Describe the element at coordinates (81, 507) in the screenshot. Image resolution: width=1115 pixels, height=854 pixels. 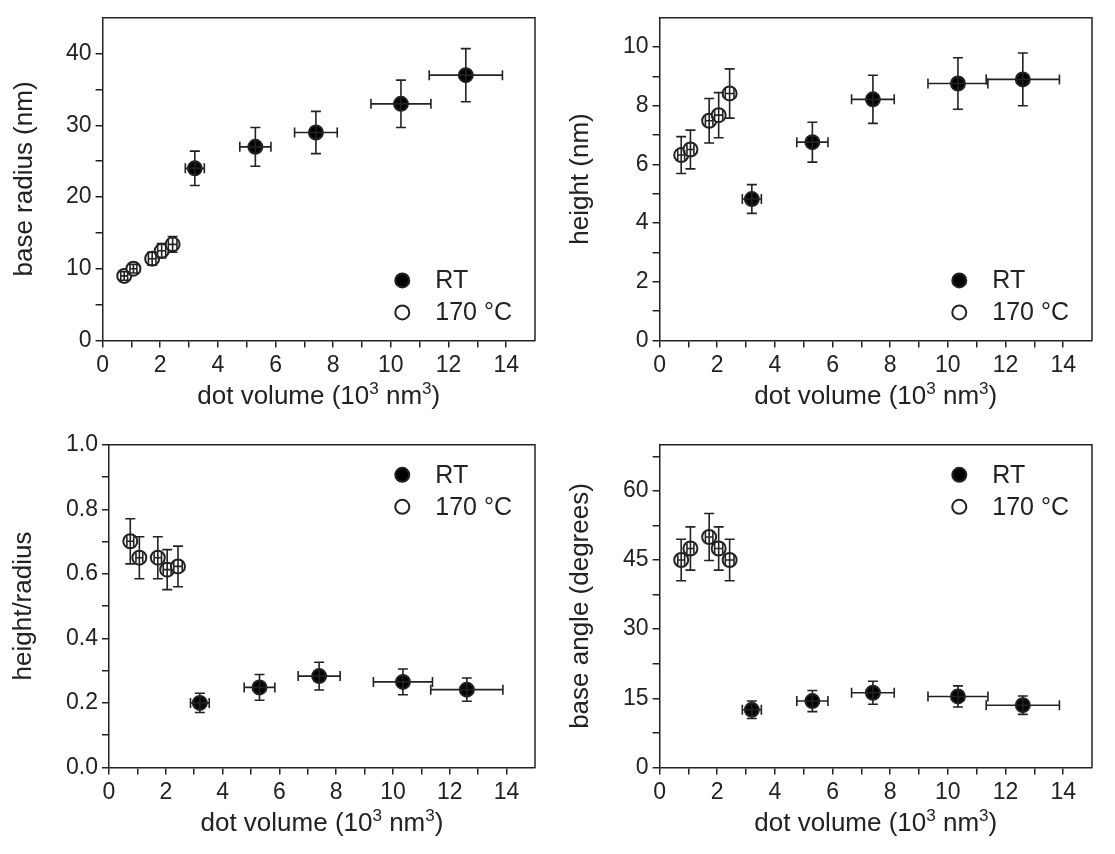
I see `y-tick-label: 0.8` at that location.